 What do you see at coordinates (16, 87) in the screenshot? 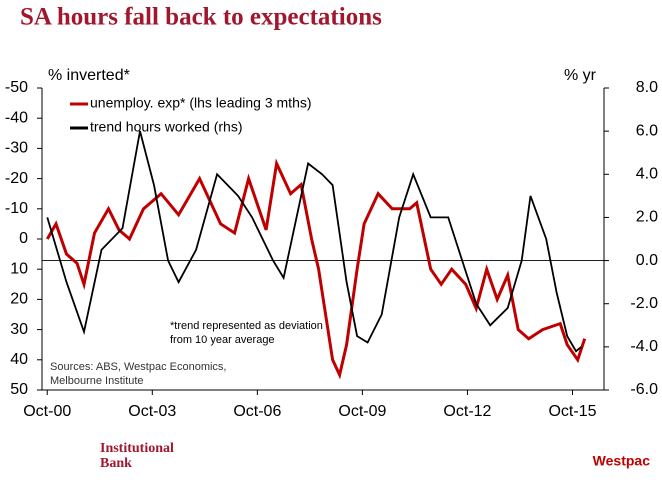
I see `y-tick-label: -50` at bounding box center [16, 87].